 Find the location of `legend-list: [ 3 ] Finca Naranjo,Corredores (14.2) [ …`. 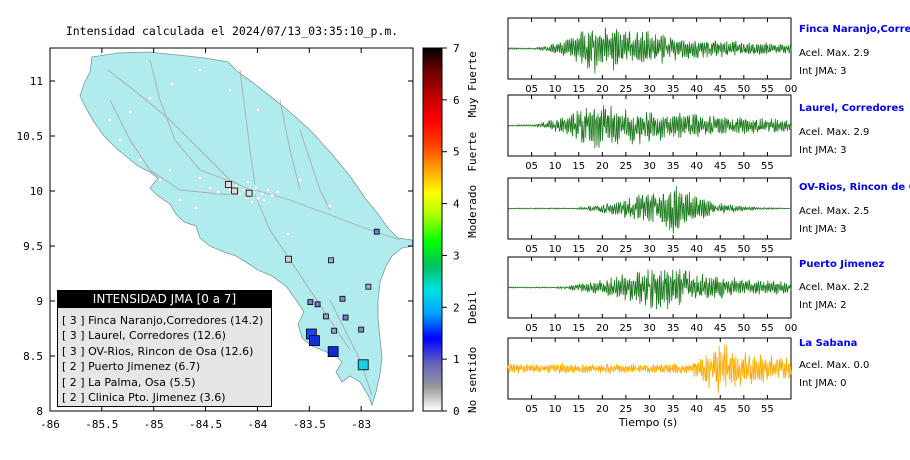

legend-list: [ 3 ] Finca Naranjo,Corredores (14.2) [ … is located at coordinates (162, 359).